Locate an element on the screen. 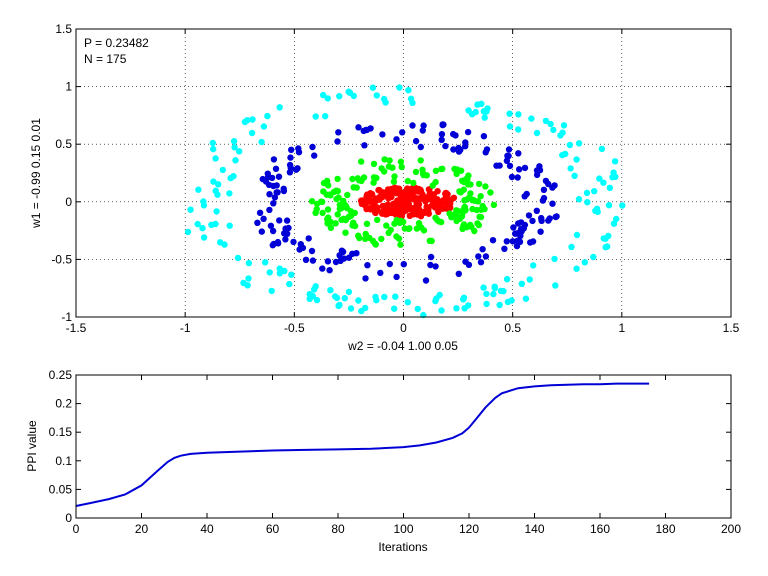 The image size is (768, 576). scatter-y-tick-label: -0.5 is located at coordinates (61, 259).